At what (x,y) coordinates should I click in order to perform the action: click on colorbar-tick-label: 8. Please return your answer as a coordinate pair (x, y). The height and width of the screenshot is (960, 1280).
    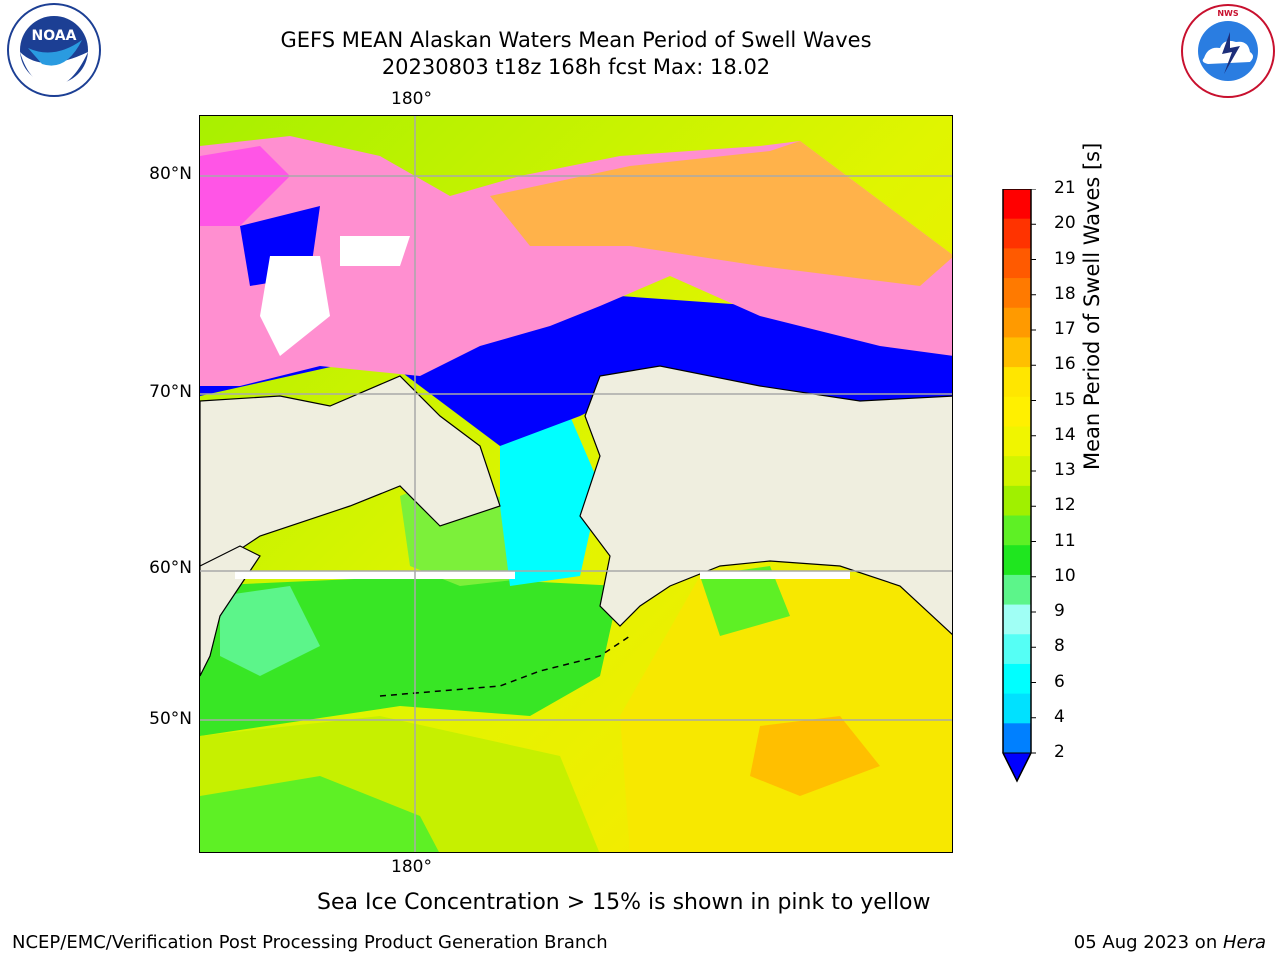
    Looking at the image, I should click on (1059, 646).